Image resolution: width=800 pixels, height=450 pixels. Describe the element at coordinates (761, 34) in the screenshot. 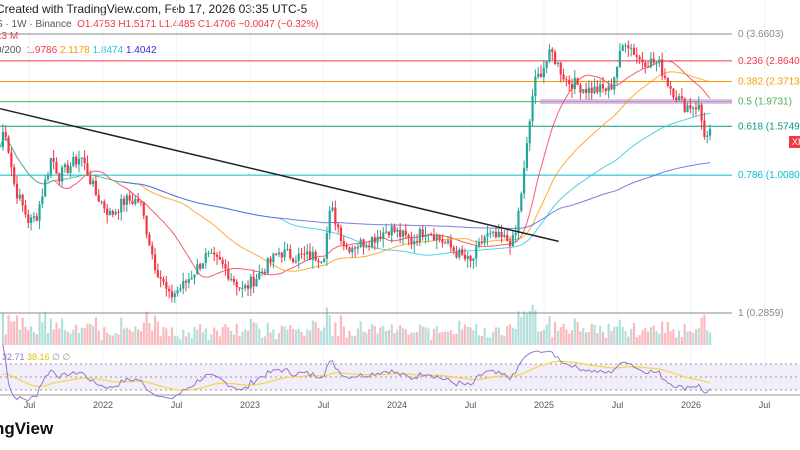

I see `fib-level-label: 0 (3.6603)` at that location.